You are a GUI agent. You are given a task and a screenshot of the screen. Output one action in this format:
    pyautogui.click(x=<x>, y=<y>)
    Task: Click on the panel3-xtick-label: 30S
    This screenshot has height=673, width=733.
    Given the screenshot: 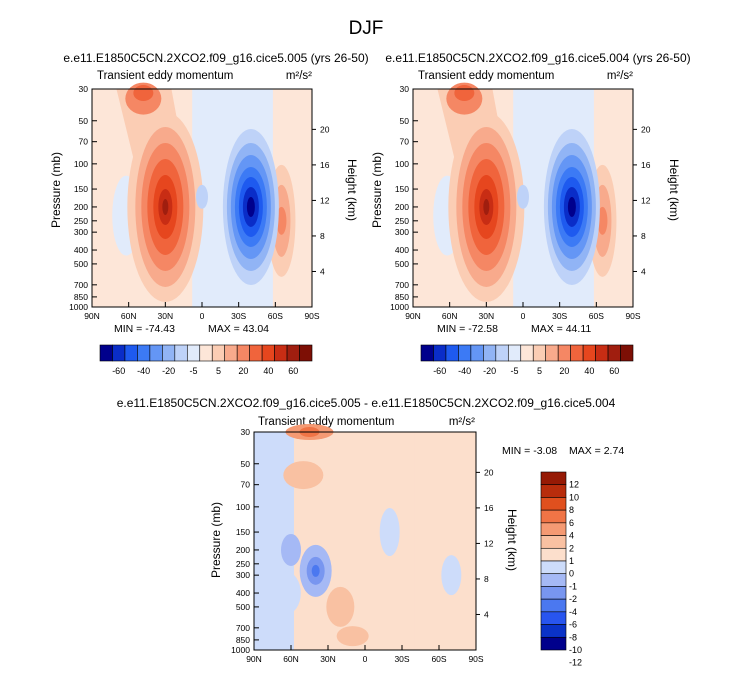 What is the action you would take?
    pyautogui.click(x=401, y=659)
    